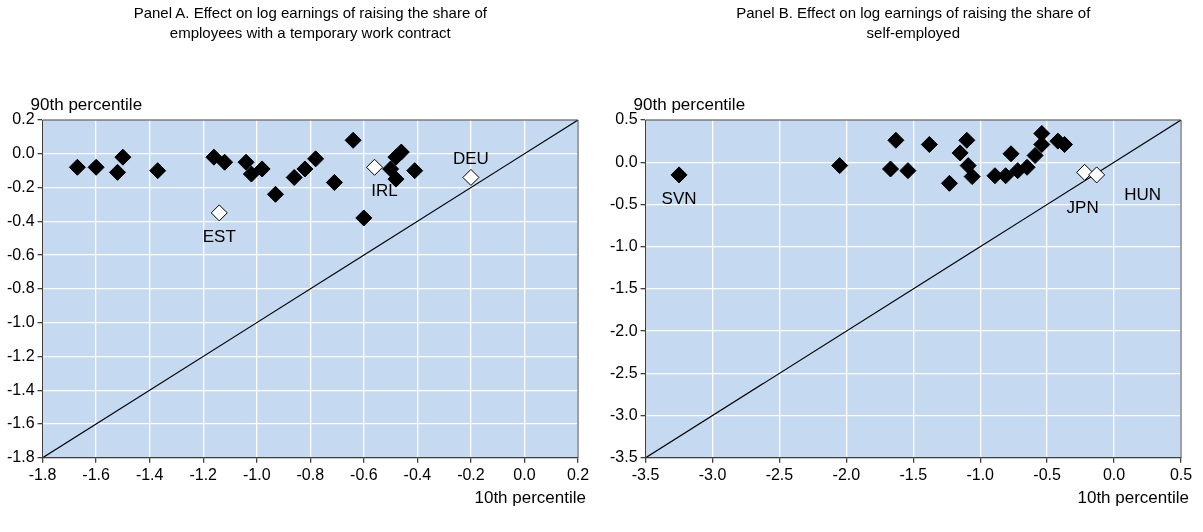  What do you see at coordinates (1143, 194) in the screenshot?
I see `annotation: HUN` at bounding box center [1143, 194].